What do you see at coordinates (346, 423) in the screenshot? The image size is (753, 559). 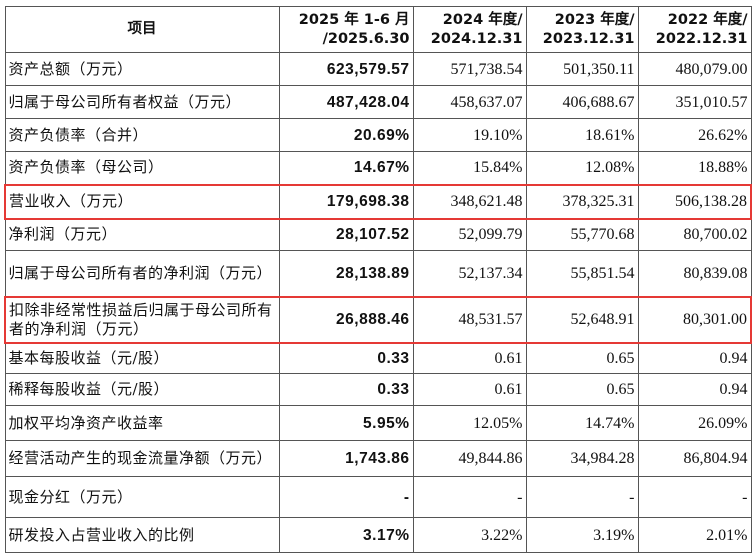 I see `row-value: 5.95%` at bounding box center [346, 423].